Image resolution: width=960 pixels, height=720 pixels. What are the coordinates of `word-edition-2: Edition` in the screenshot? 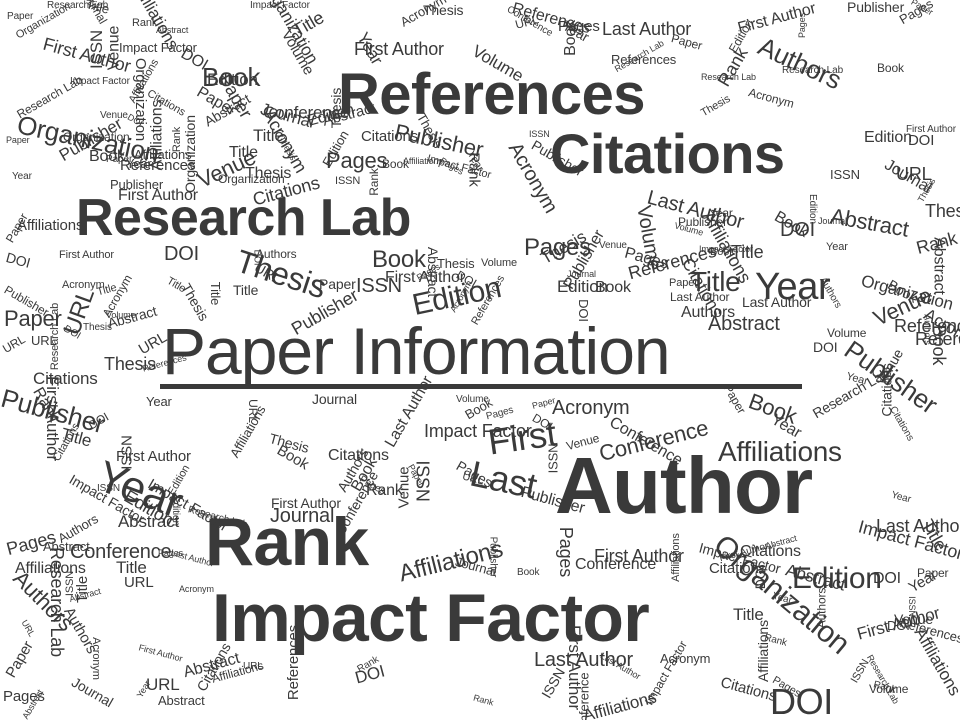 It's located at (837, 578).